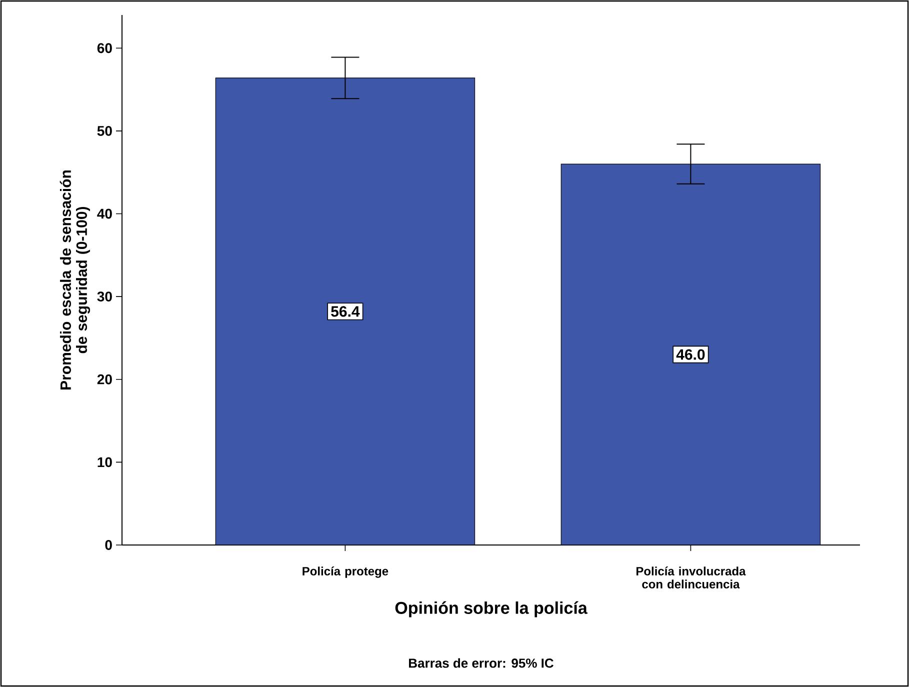  Describe the element at coordinates (481, 663) in the screenshot. I see `text: Barras de error: 95% IC` at that location.